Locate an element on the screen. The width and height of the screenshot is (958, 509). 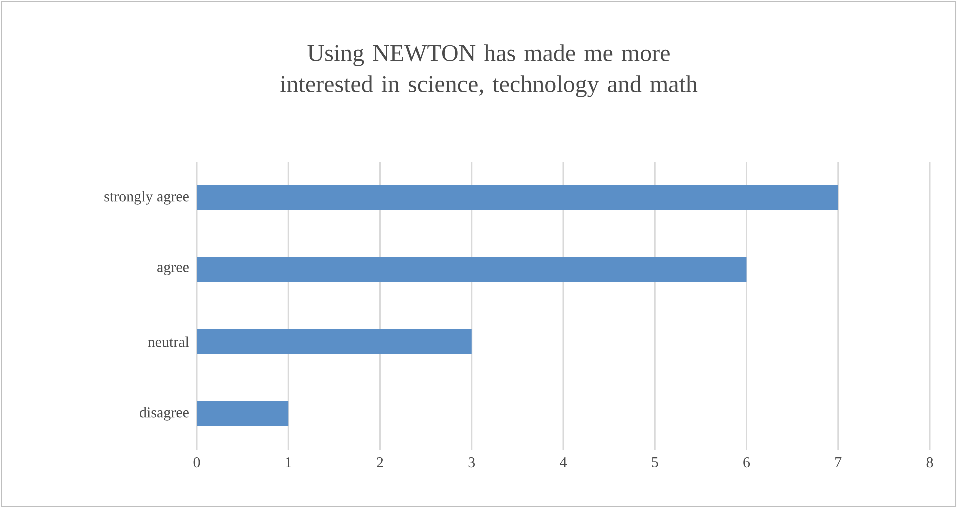
y-tick-label: strongly agree is located at coordinates (146, 198).